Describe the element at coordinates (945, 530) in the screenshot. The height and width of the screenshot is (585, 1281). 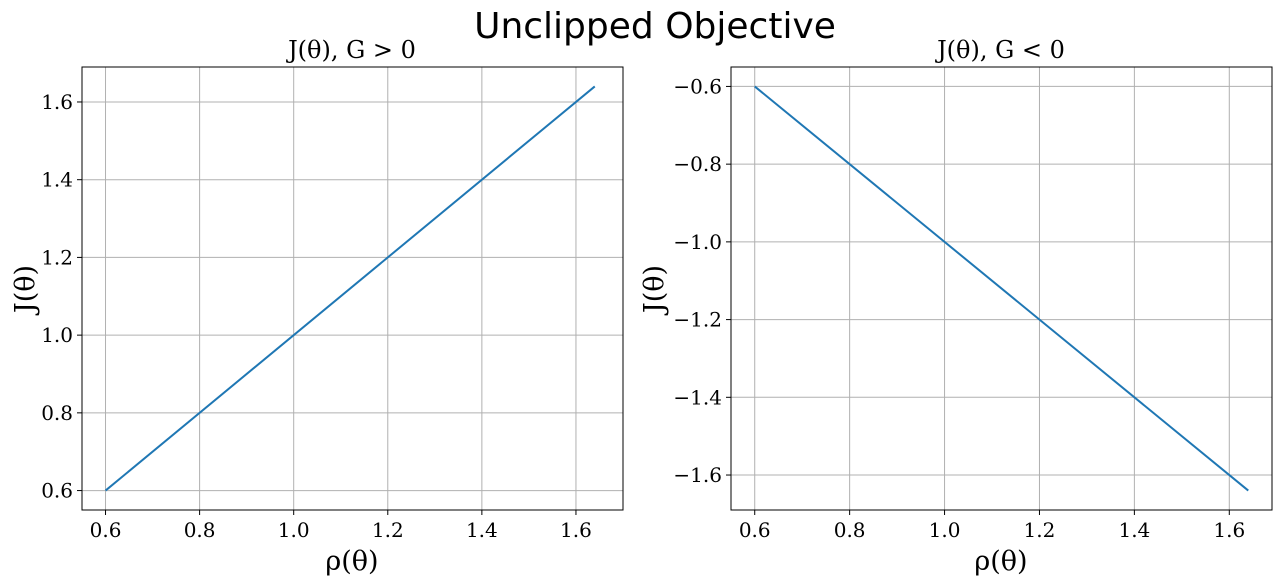
I see `right-plot-x-tick-label: 1.0` at that location.